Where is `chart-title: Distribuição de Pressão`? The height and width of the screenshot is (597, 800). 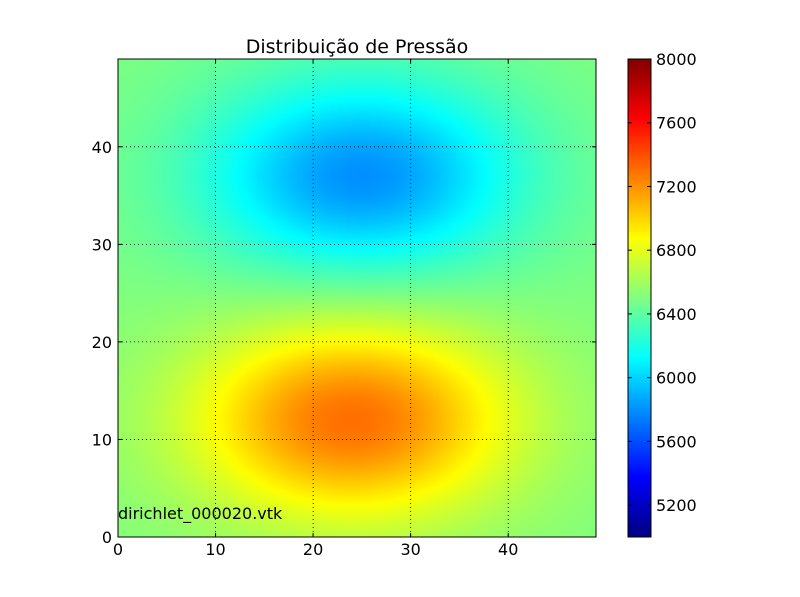 chart-title: Distribuição de Pressão is located at coordinates (357, 47).